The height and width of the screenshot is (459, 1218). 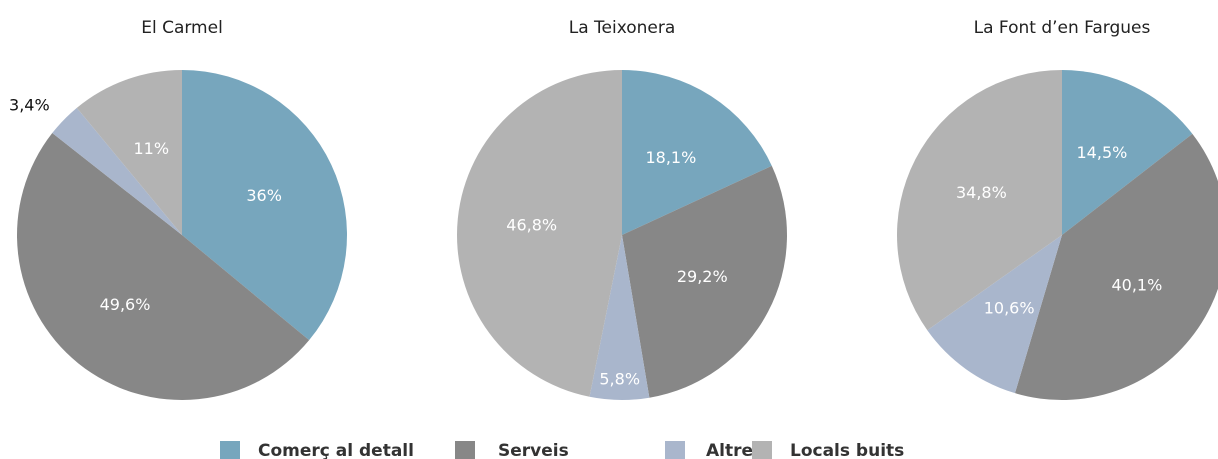 I want to click on value-label: 10,6%, so click(x=1009, y=307).